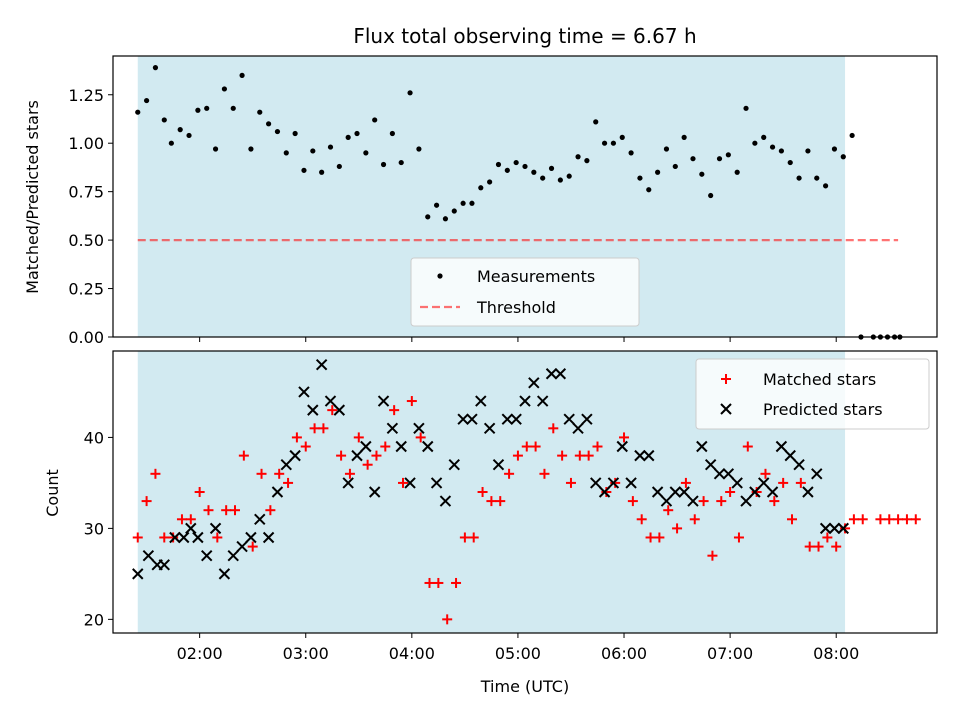  Describe the element at coordinates (536, 276) in the screenshot. I see `legend-label: Measurements` at that location.